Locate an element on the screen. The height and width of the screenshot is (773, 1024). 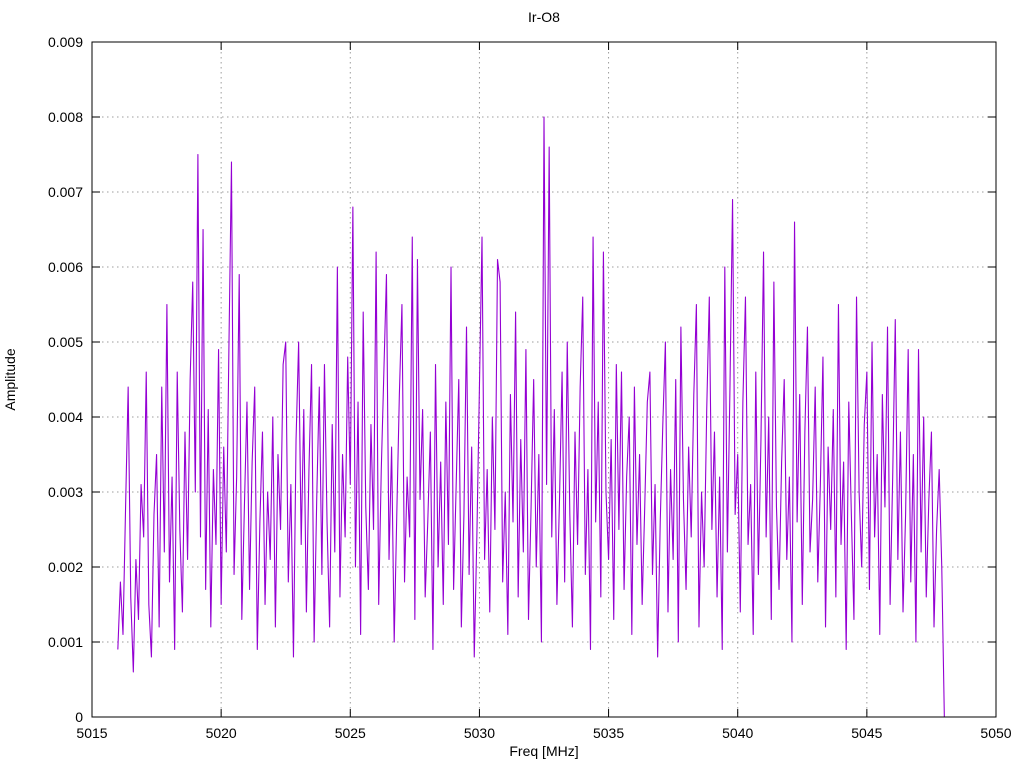
y-tick-label: 0.004 is located at coordinates (65, 417).